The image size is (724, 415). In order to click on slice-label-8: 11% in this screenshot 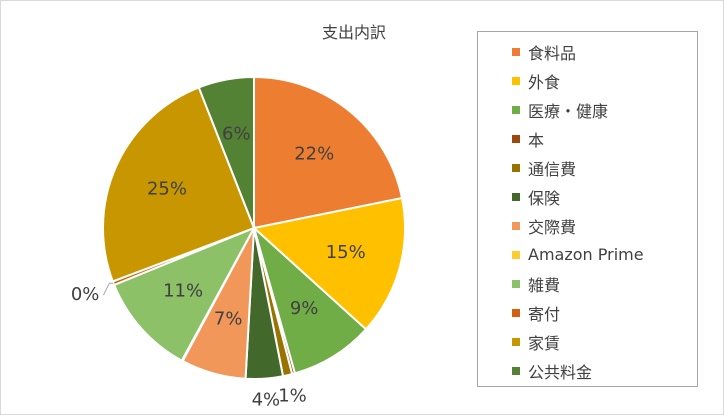, I will do `click(183, 290)`.